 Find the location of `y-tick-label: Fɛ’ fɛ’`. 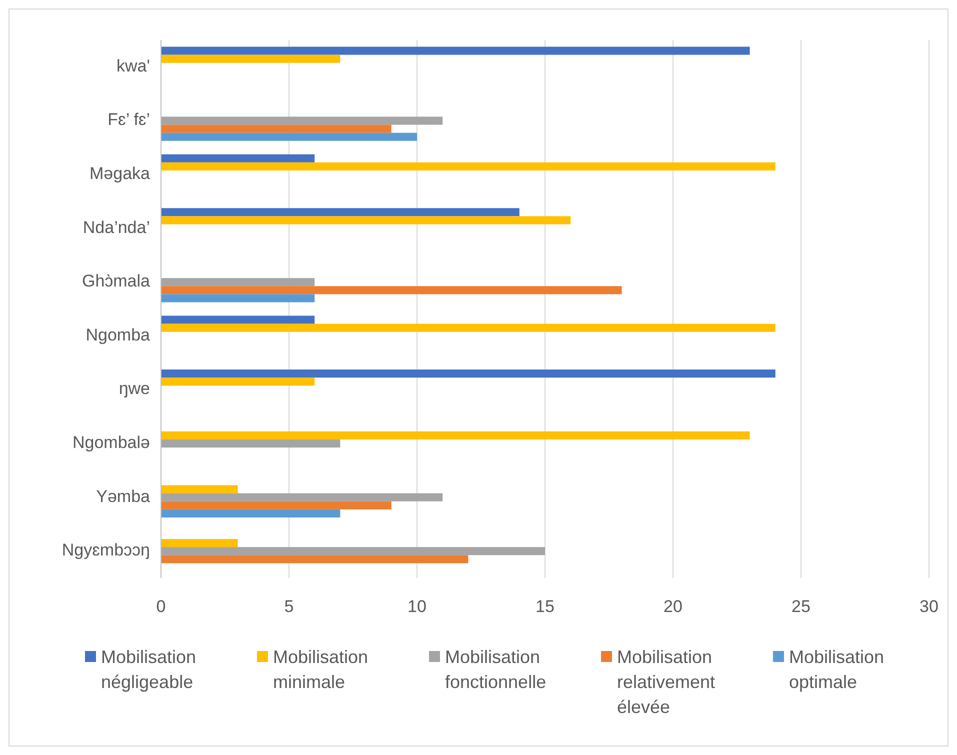

y-tick-label: Fɛ’ fɛ’ is located at coordinates (129, 120).